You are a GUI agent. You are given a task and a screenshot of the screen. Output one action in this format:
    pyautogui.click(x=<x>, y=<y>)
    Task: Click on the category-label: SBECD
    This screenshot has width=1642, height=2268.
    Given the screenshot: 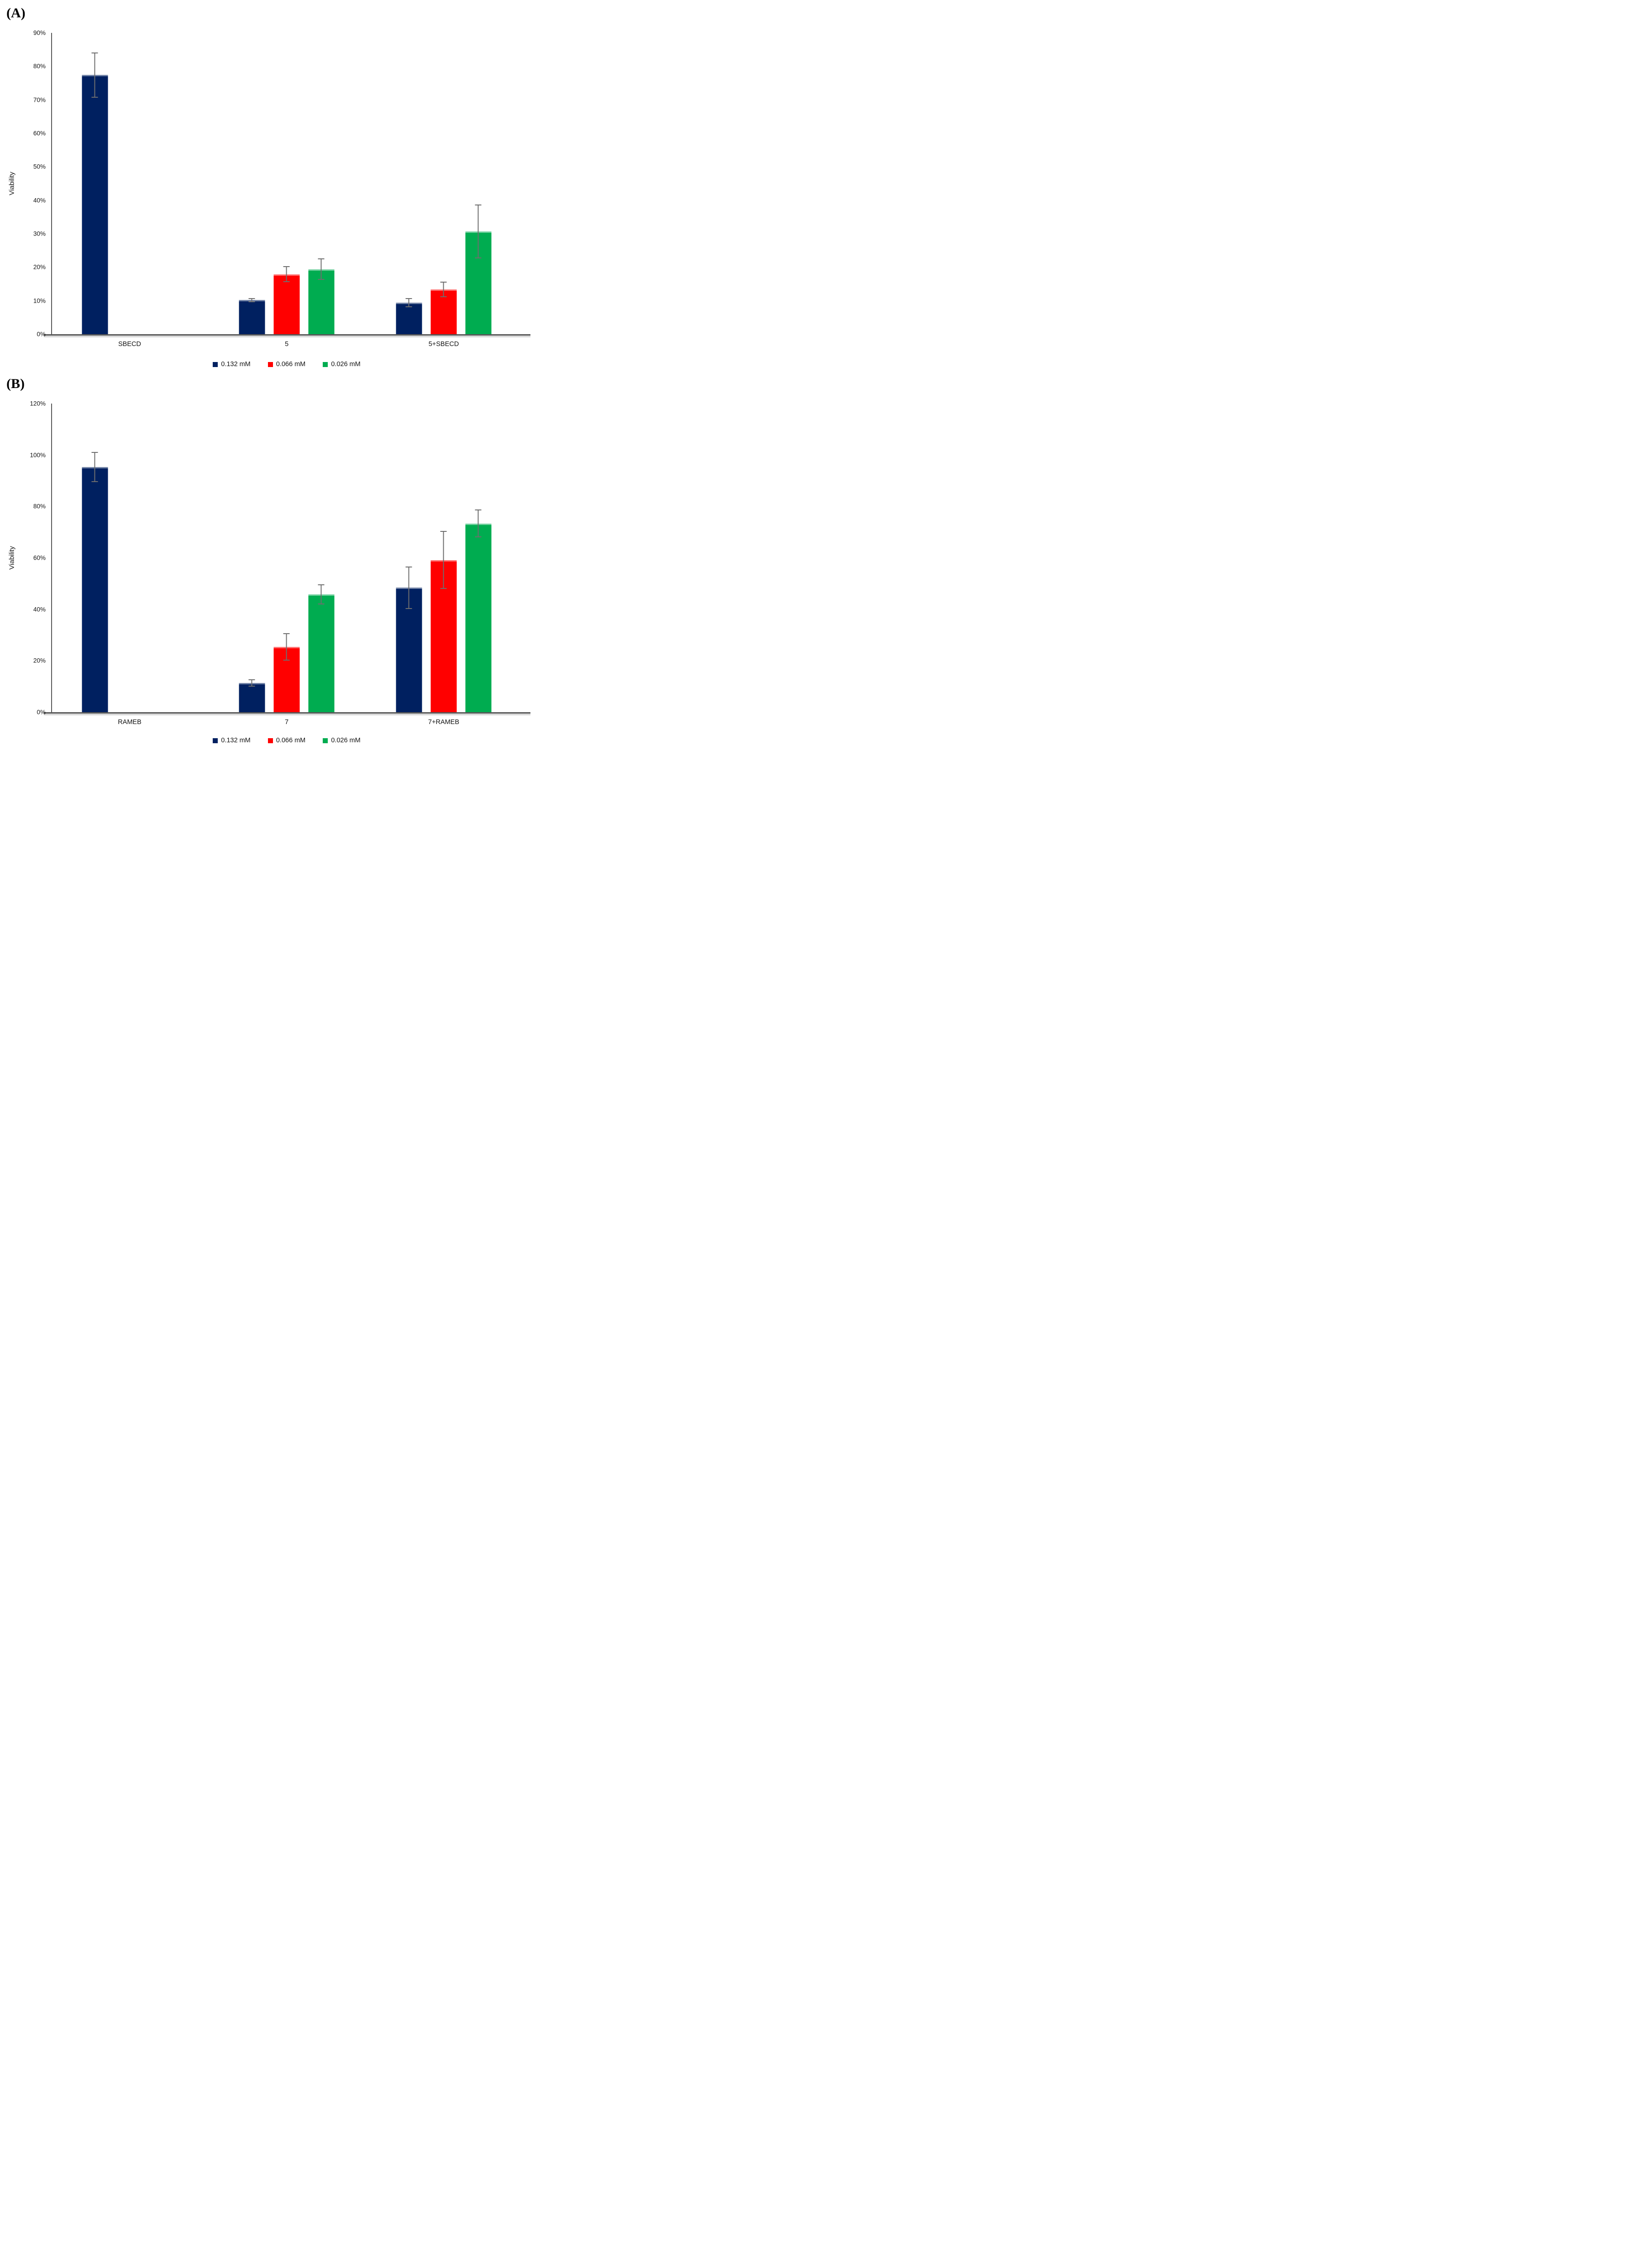 What is the action you would take?
    pyautogui.click(x=129, y=344)
    